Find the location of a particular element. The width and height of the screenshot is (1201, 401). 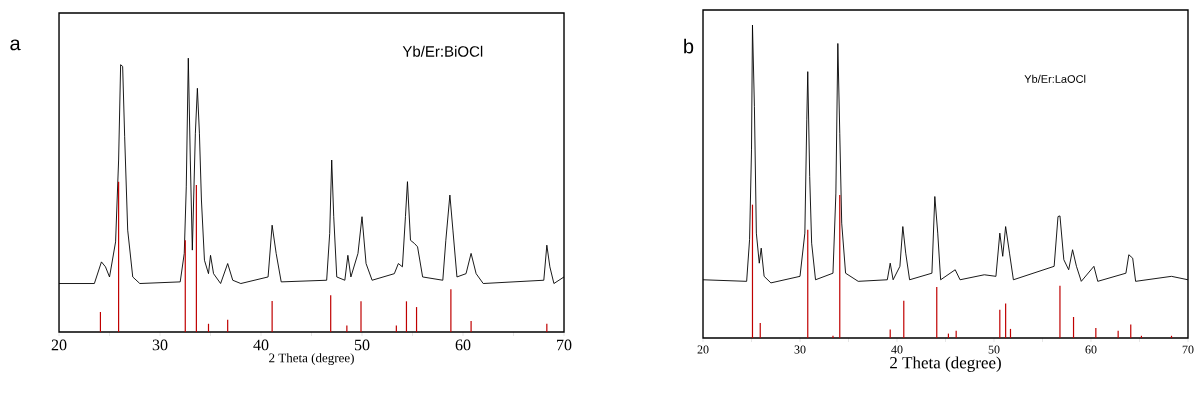

text: Yb/Er:BiOCl is located at coordinates (442, 51).